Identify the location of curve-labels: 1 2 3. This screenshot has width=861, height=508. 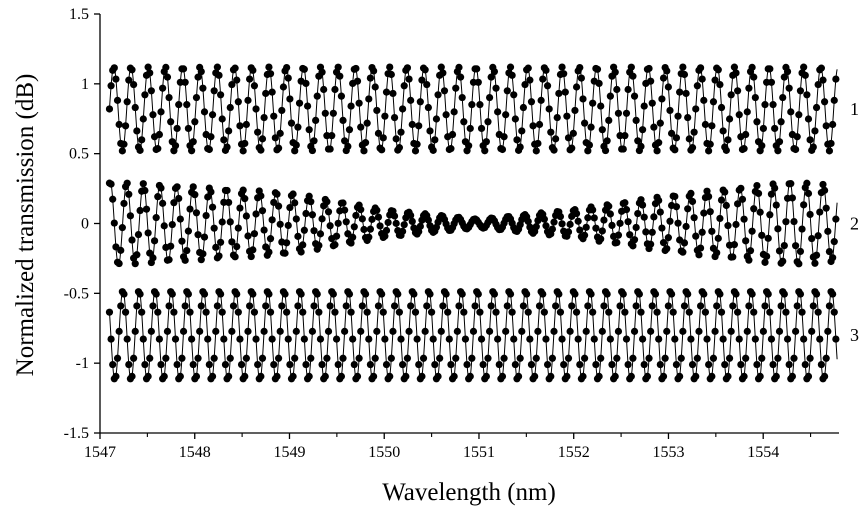
(854, 222).